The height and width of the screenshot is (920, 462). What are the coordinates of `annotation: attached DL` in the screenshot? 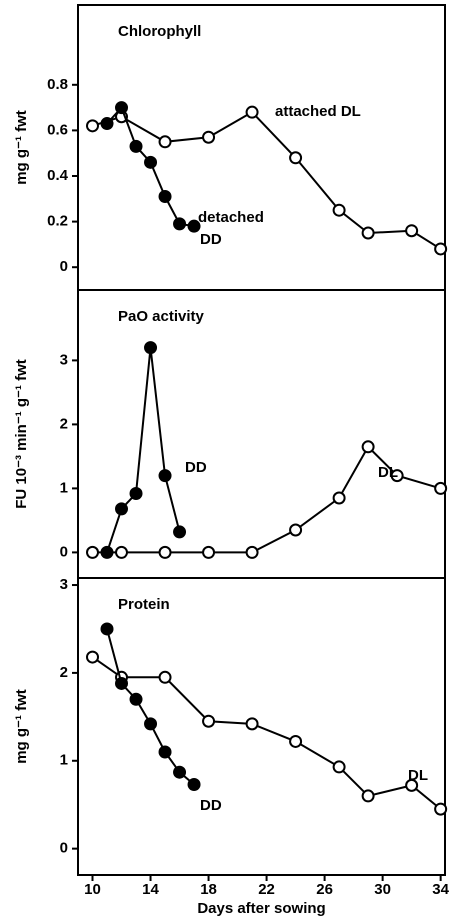 It's located at (318, 111).